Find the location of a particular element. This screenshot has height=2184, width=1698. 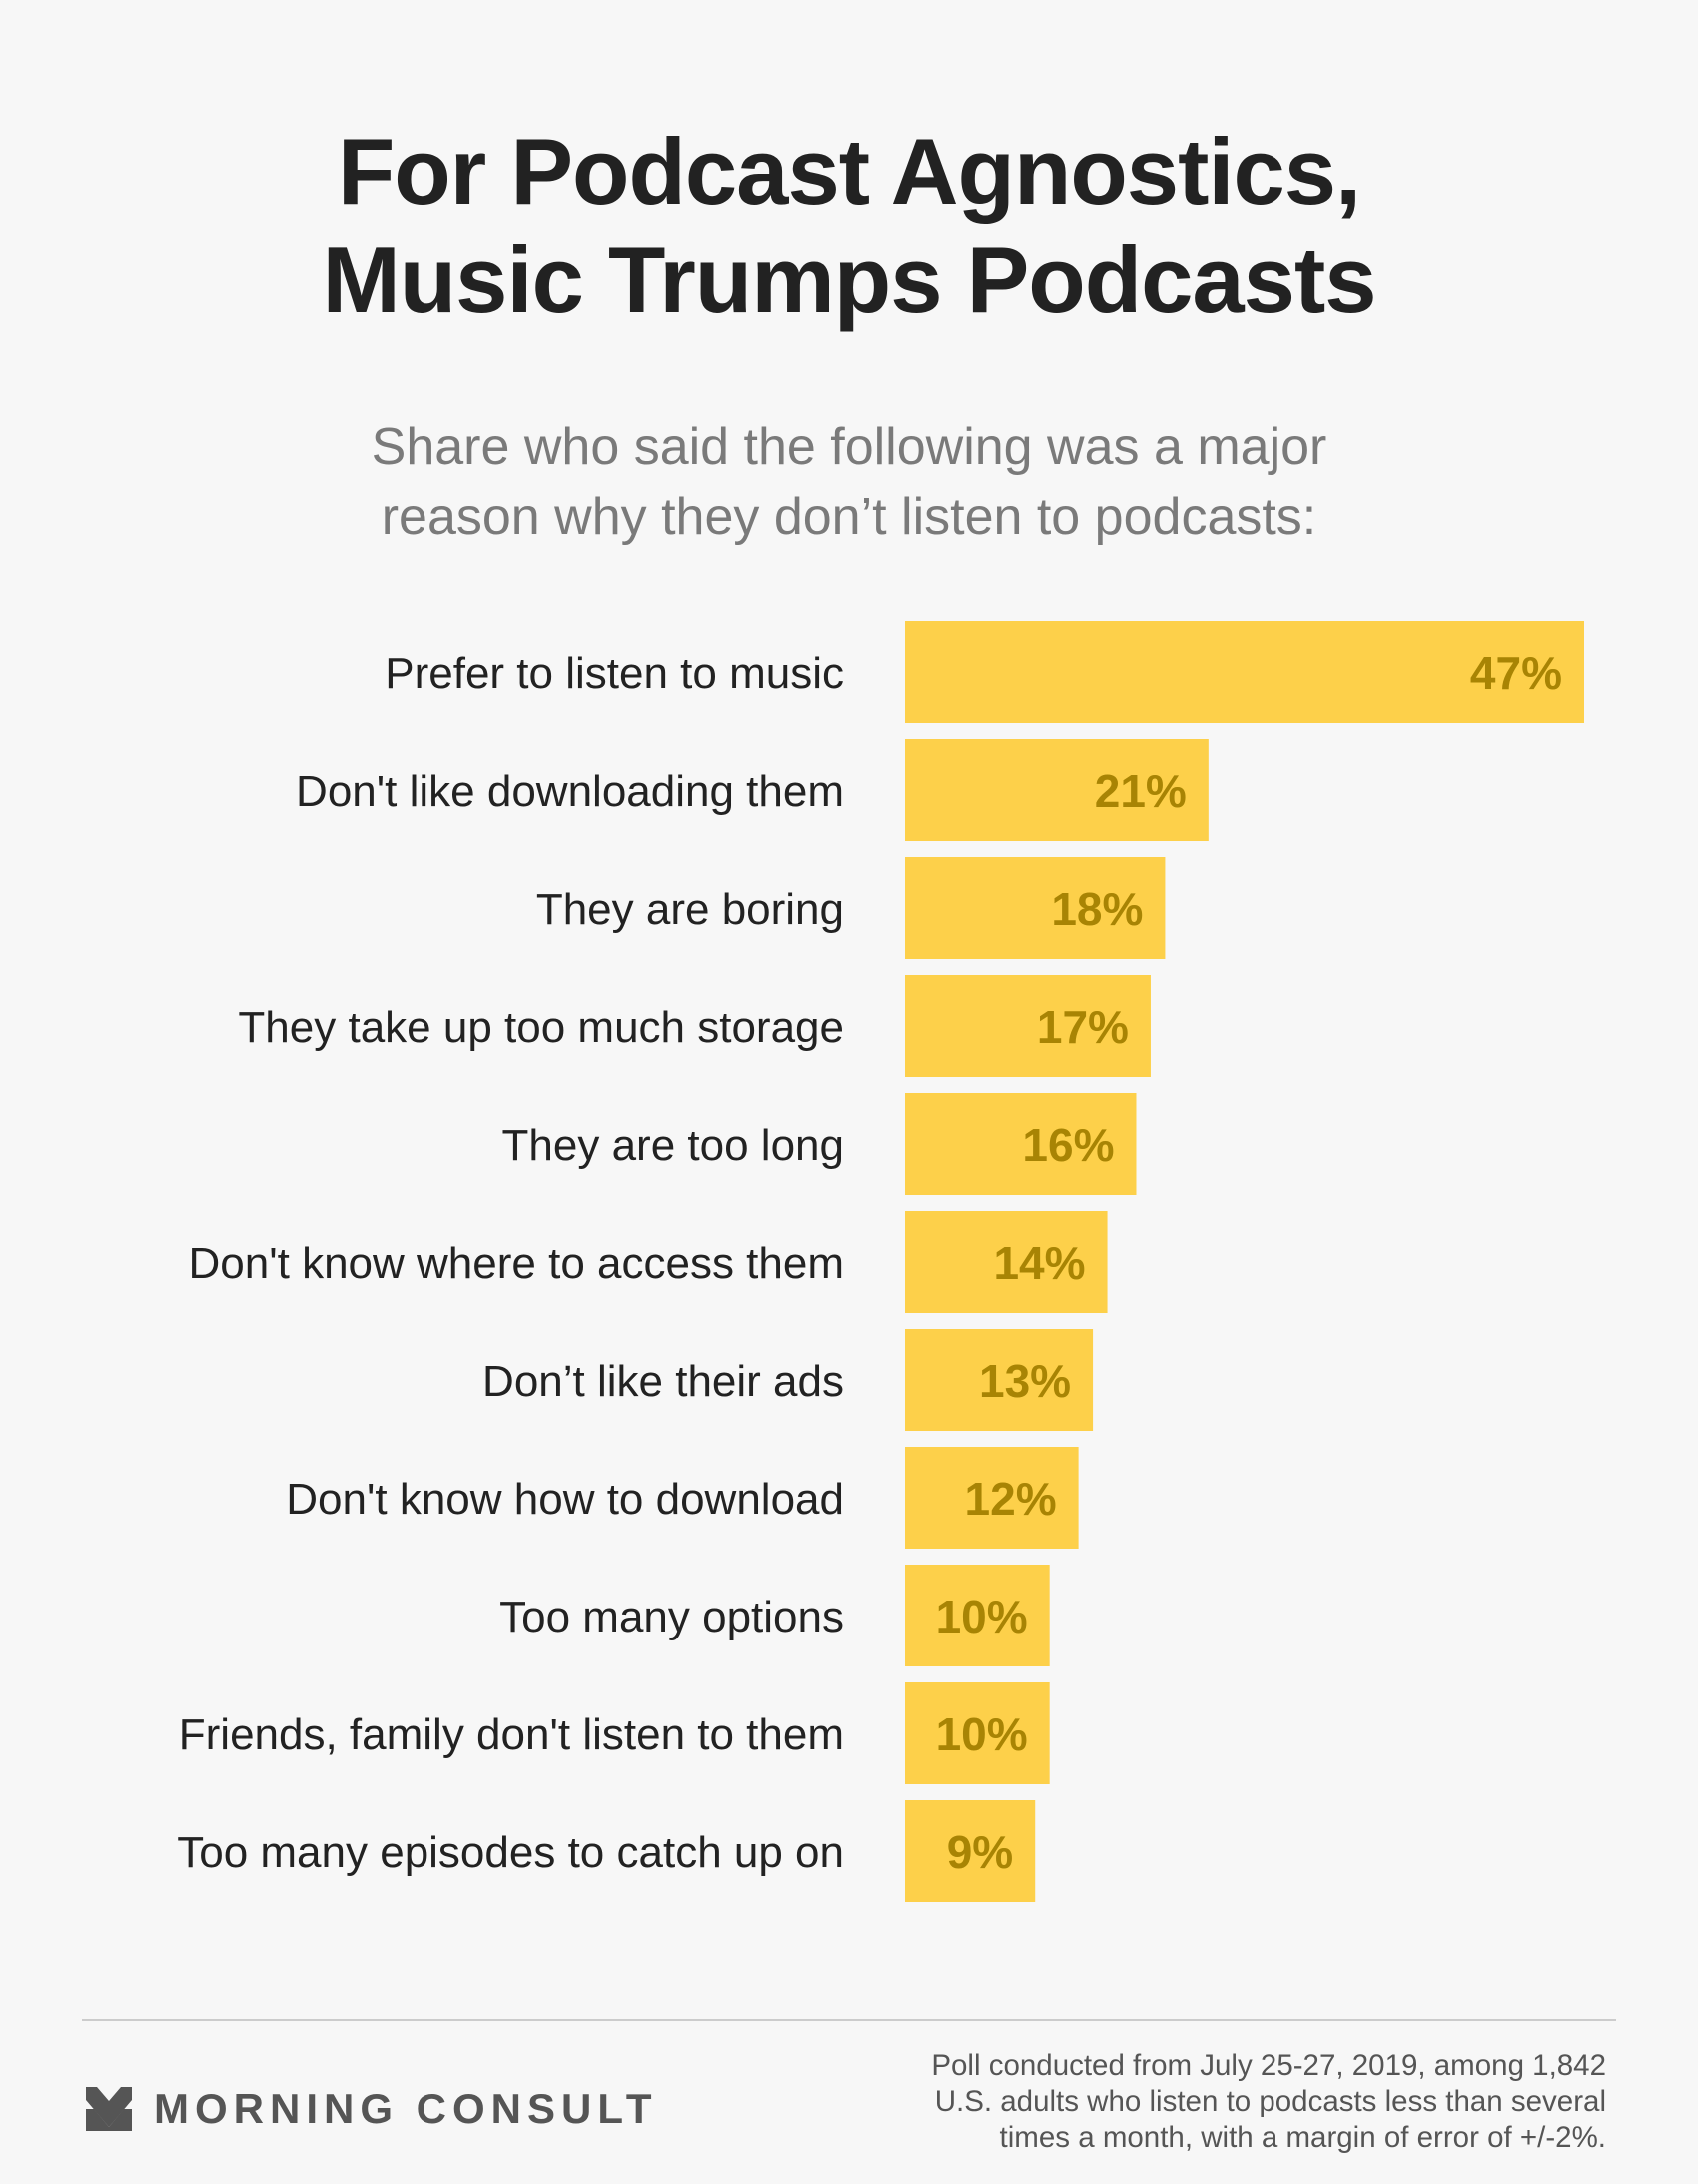

footer-divider is located at coordinates (849, 2020).